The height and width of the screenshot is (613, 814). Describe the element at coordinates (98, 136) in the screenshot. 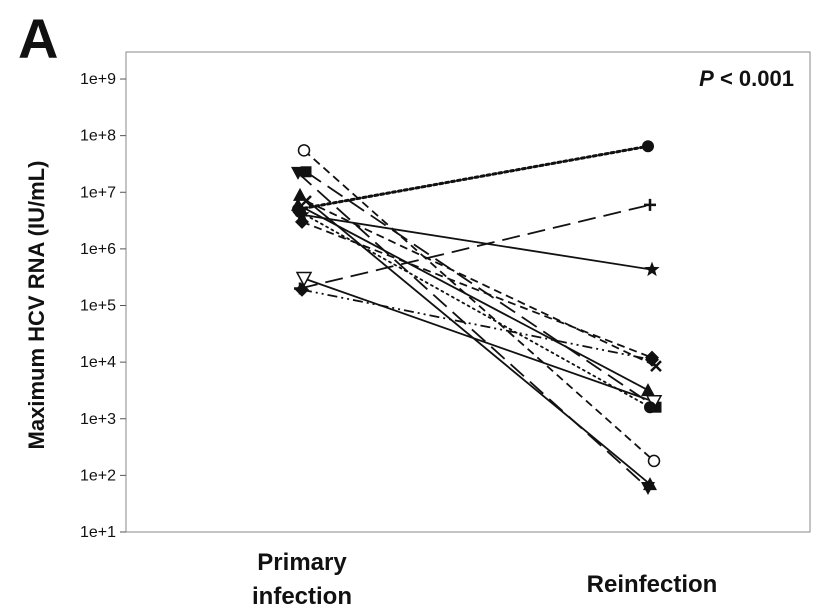

I see `y-tick-label: 1e+8` at that location.